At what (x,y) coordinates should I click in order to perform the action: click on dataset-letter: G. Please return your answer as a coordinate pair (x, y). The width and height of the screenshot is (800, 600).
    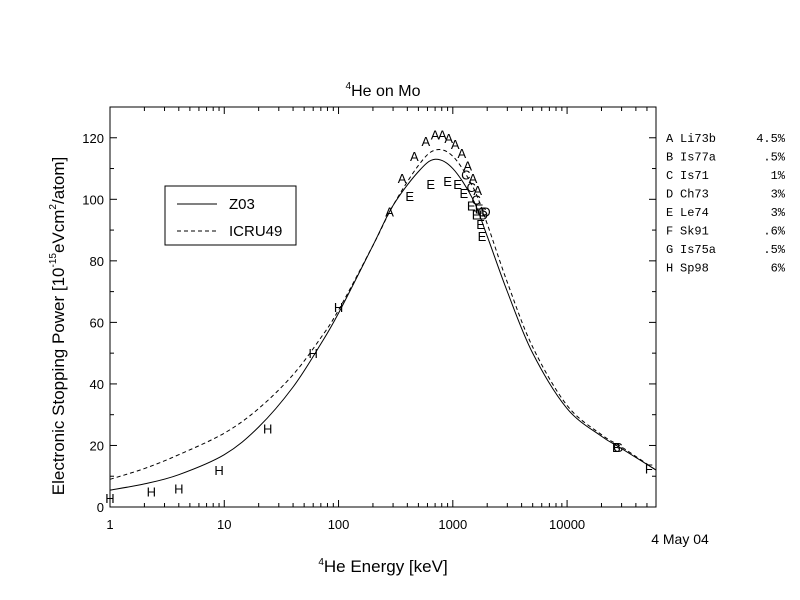
    Looking at the image, I should click on (669, 250).